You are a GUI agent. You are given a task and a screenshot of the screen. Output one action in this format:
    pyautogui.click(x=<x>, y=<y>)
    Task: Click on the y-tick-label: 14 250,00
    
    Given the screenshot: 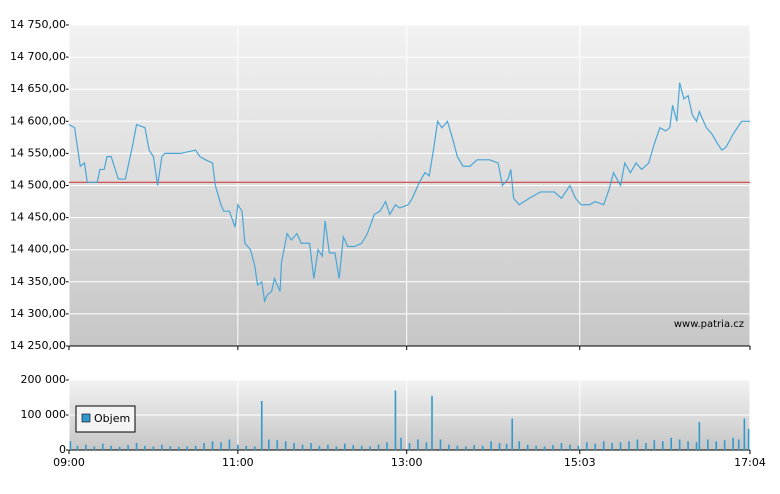 What is the action you would take?
    pyautogui.click(x=38, y=345)
    